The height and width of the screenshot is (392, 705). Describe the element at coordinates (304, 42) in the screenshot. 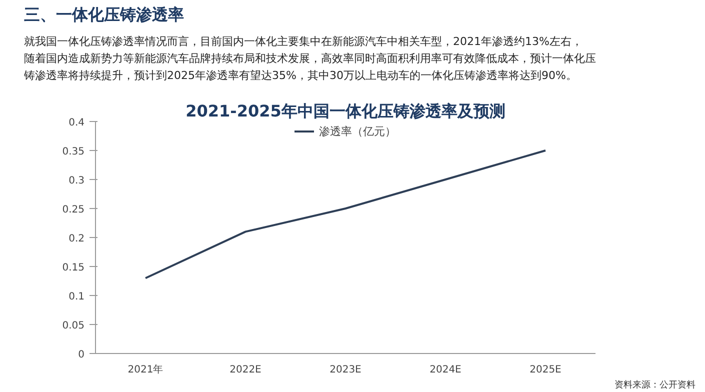

I see `text: 就我国一体化压铸渗透率情况而言，目前国内一体化主要集中在新能源汽车中相关车型，2021年渗透约13%左右，` at that location.